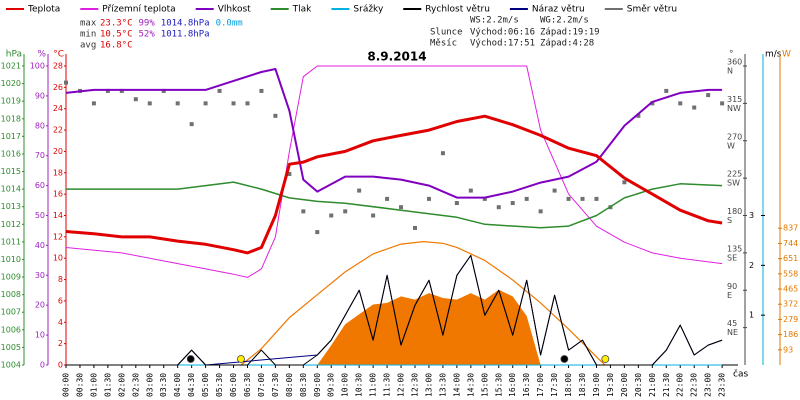 This screenshot has width=800, height=400. I want to click on x-tick-label: 20:30, so click(638, 385).